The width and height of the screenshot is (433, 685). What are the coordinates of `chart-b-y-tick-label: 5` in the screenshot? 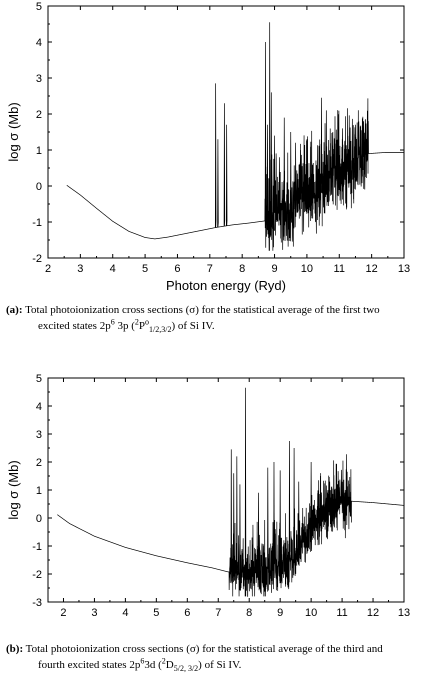 It's located at (39, 379).